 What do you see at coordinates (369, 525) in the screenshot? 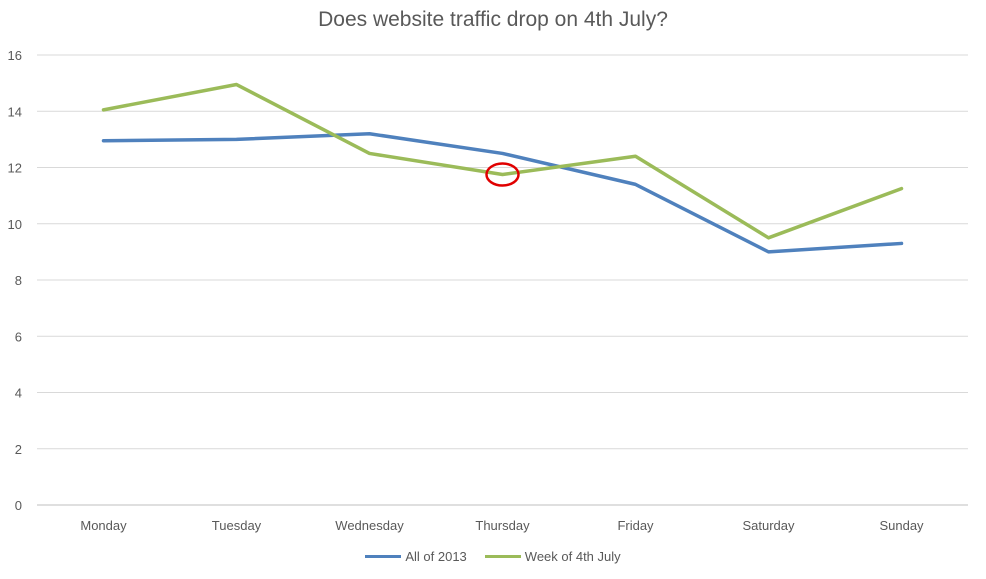
I see `x-tick-label: Wednesday` at bounding box center [369, 525].